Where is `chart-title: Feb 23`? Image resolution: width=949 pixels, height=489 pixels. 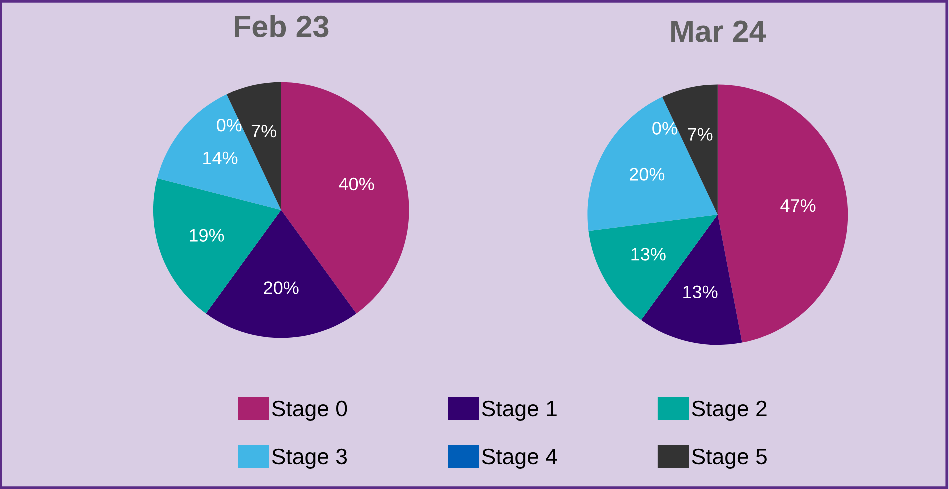 chart-title: Feb 23 is located at coordinates (282, 26).